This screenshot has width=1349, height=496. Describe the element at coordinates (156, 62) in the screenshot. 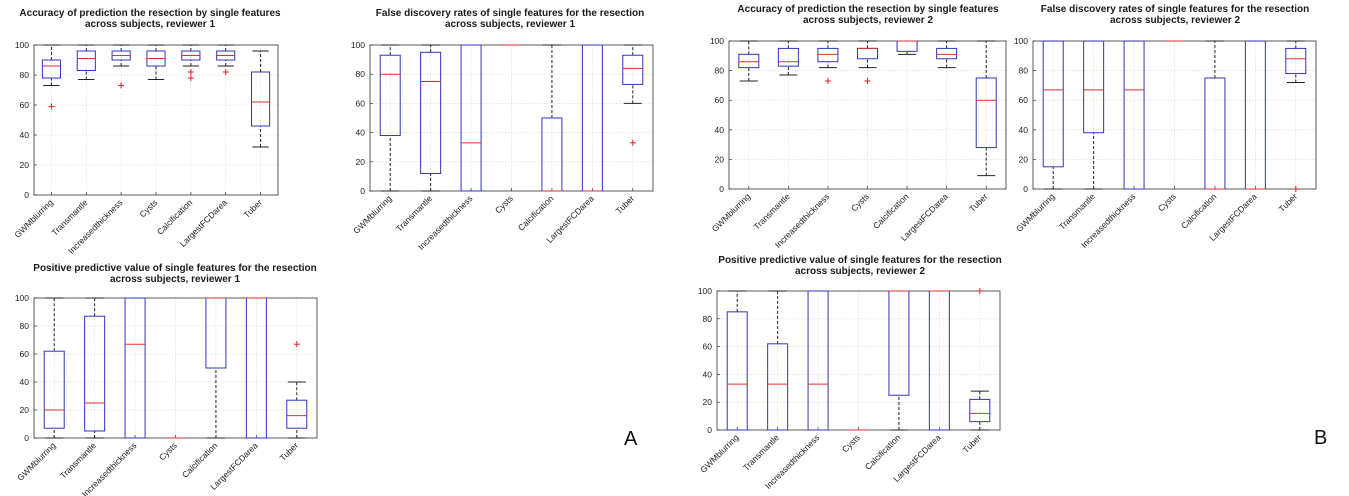

I see `box-Cysts` at that location.